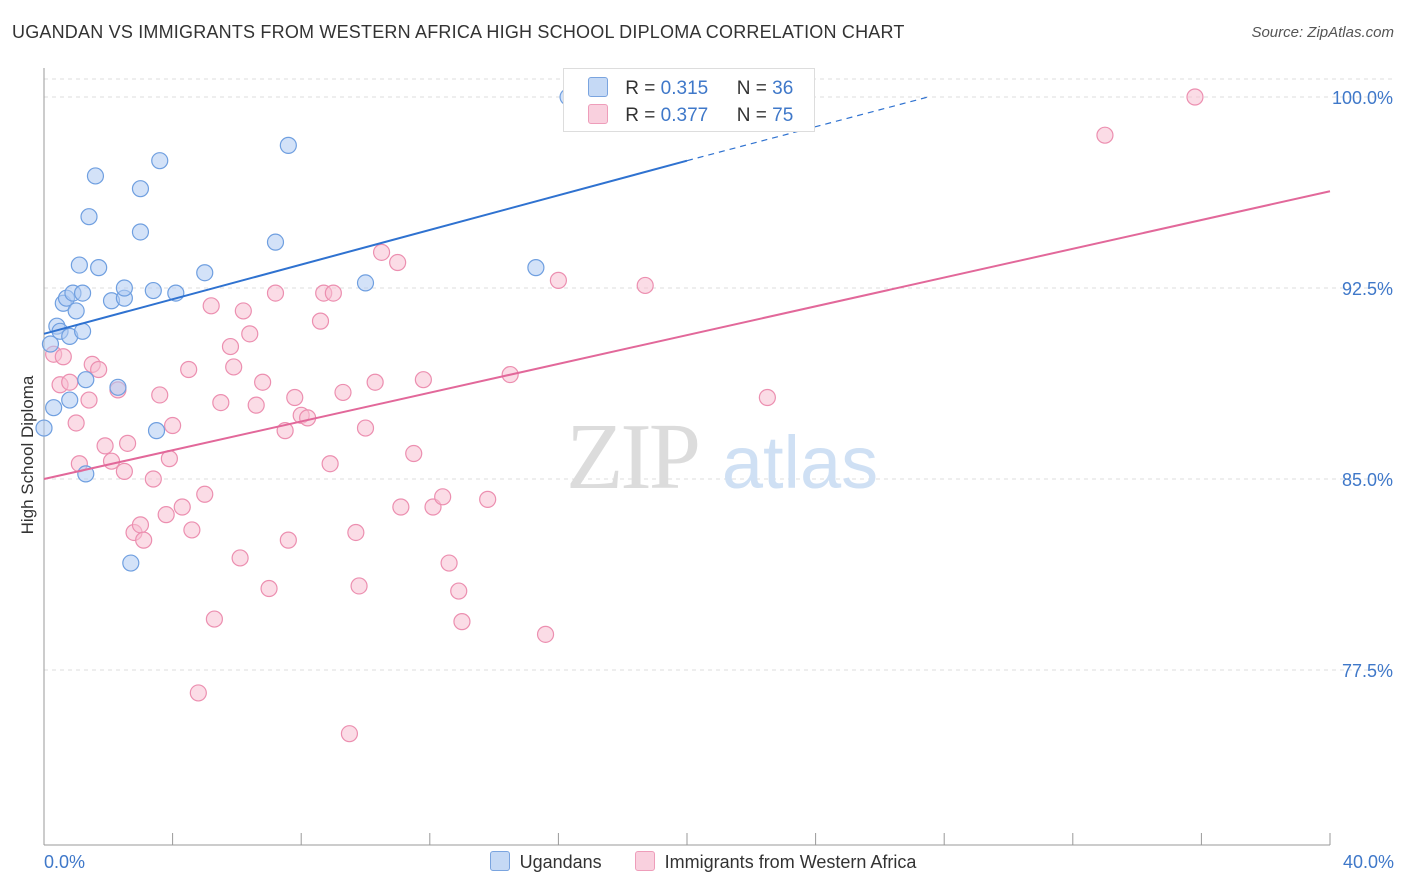 This screenshot has height=892, width=1406. Describe the element at coordinates (790, 862) in the screenshot. I see `legend-label-immigrants: Immigrants from Western Africa` at that location.